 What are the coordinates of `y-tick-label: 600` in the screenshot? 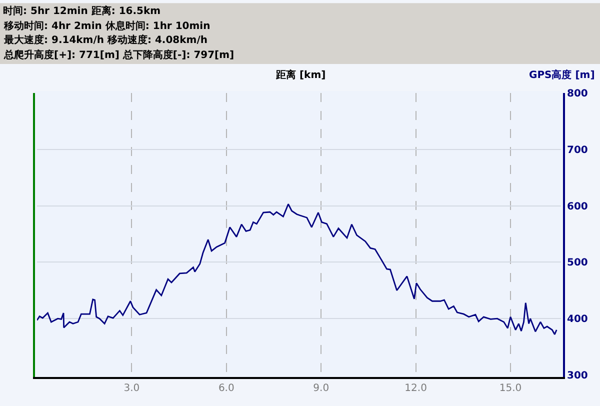 It's located at (577, 206).